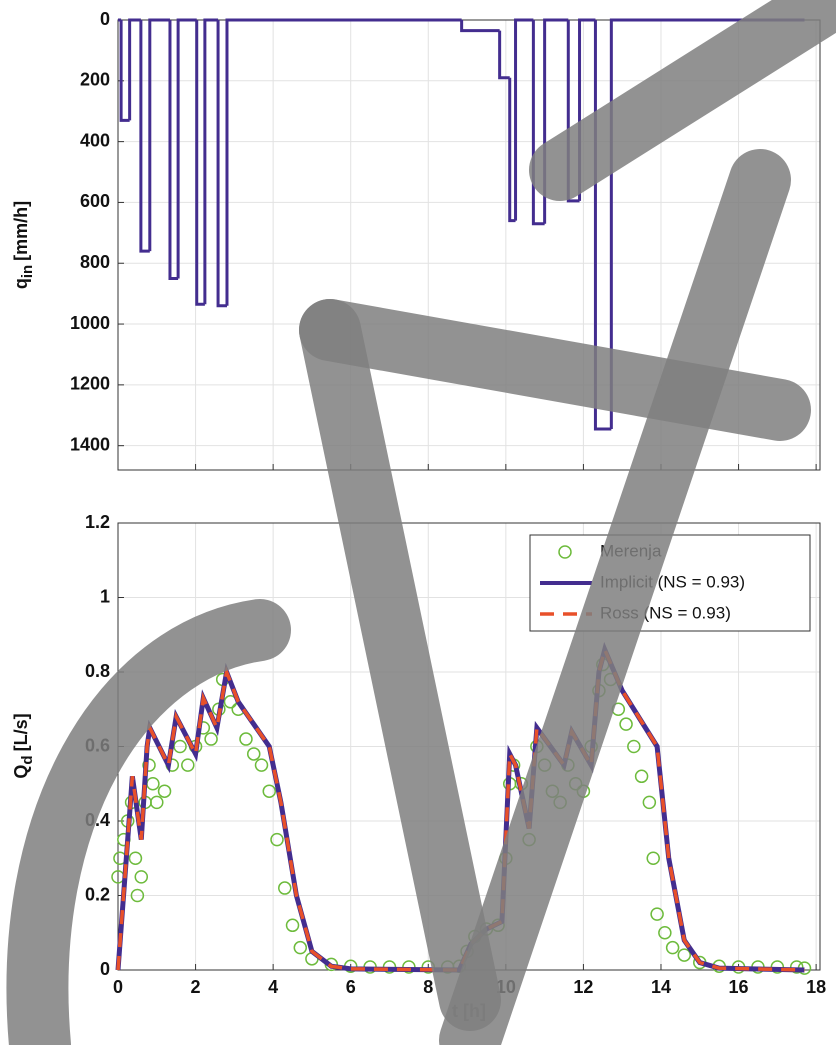 Image resolution: width=836 pixels, height=1045 pixels. Describe the element at coordinates (97, 522) in the screenshot. I see `y-tick-label: 1.2` at that location.